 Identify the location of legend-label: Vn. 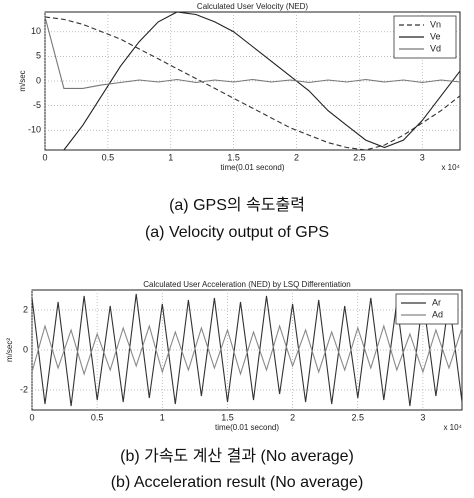
(435, 24).